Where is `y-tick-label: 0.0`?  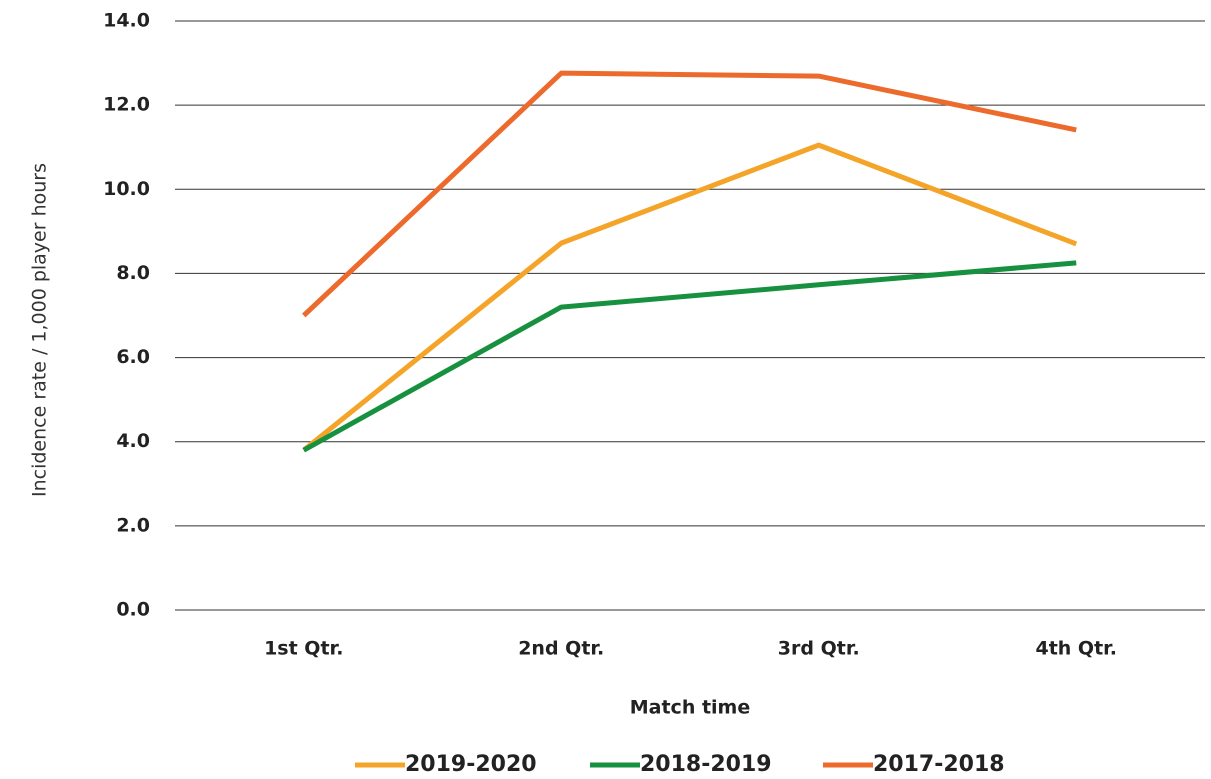
y-tick-label: 0.0 is located at coordinates (133, 610).